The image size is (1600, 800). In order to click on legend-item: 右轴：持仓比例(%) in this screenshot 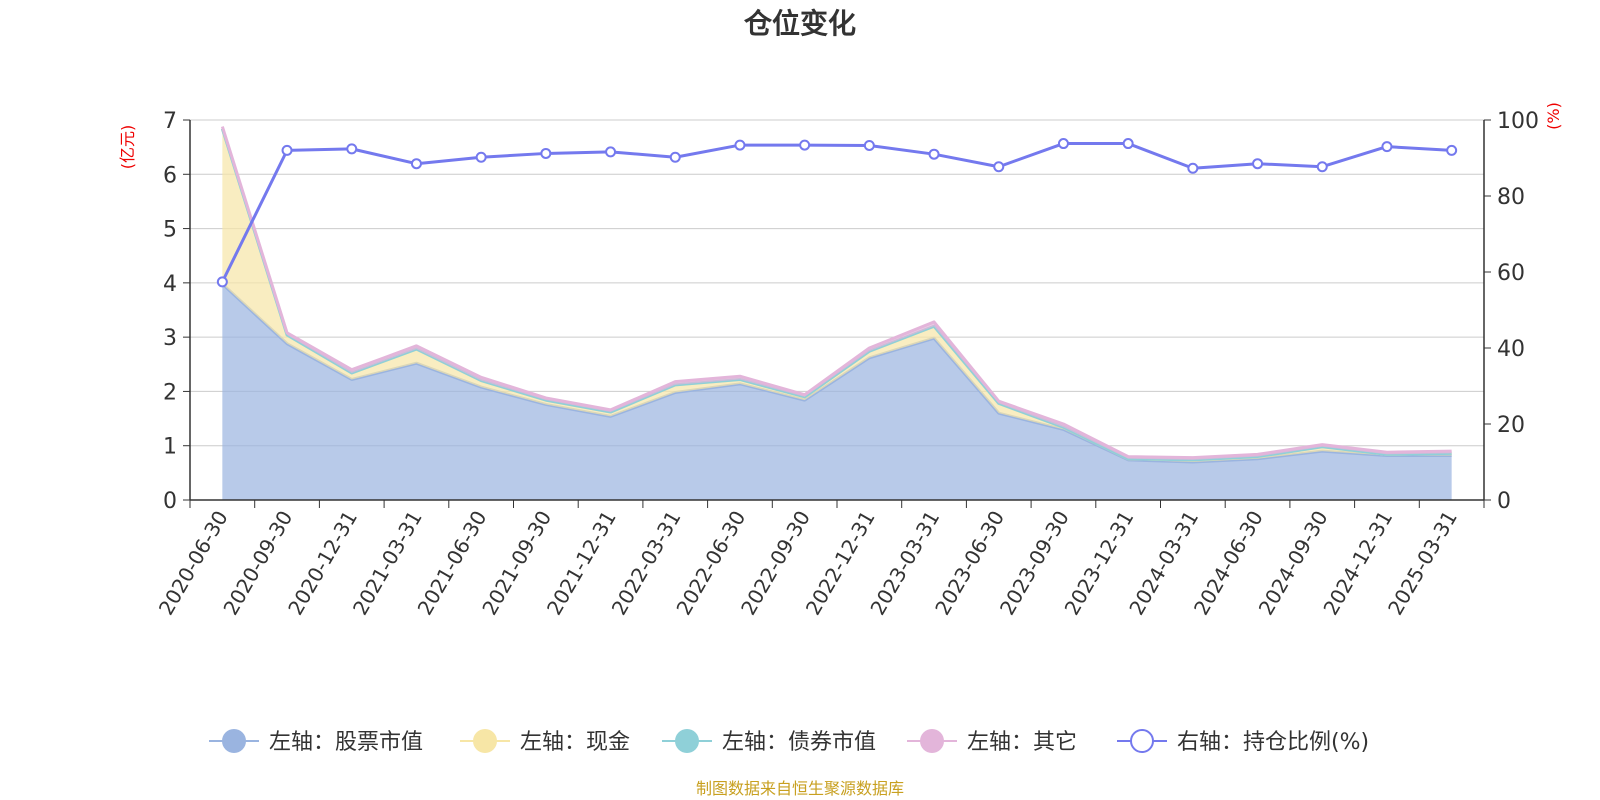, I will do `click(1243, 742)`.